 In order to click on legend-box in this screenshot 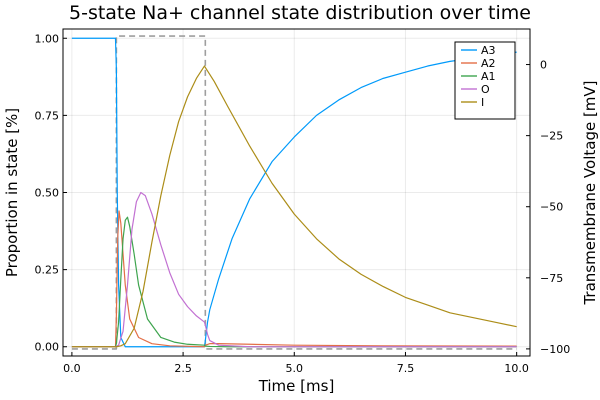, I will do `click(485, 80)`.